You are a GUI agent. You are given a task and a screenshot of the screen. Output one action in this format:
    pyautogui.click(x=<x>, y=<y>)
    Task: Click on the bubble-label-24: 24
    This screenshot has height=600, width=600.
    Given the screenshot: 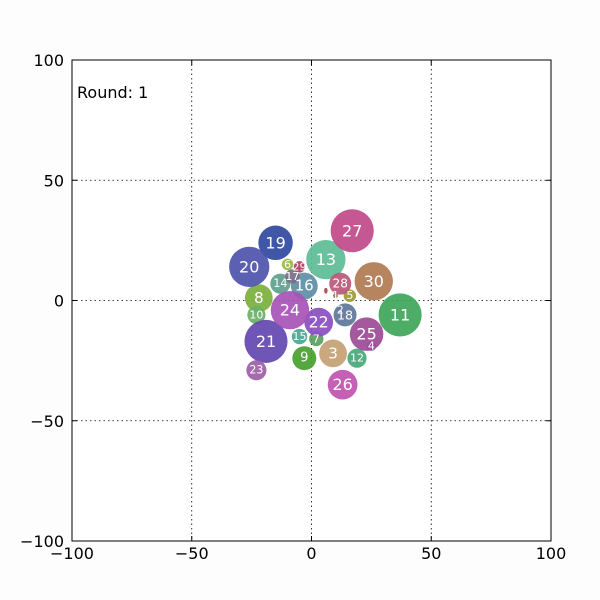 What is the action you would take?
    pyautogui.click(x=290, y=310)
    